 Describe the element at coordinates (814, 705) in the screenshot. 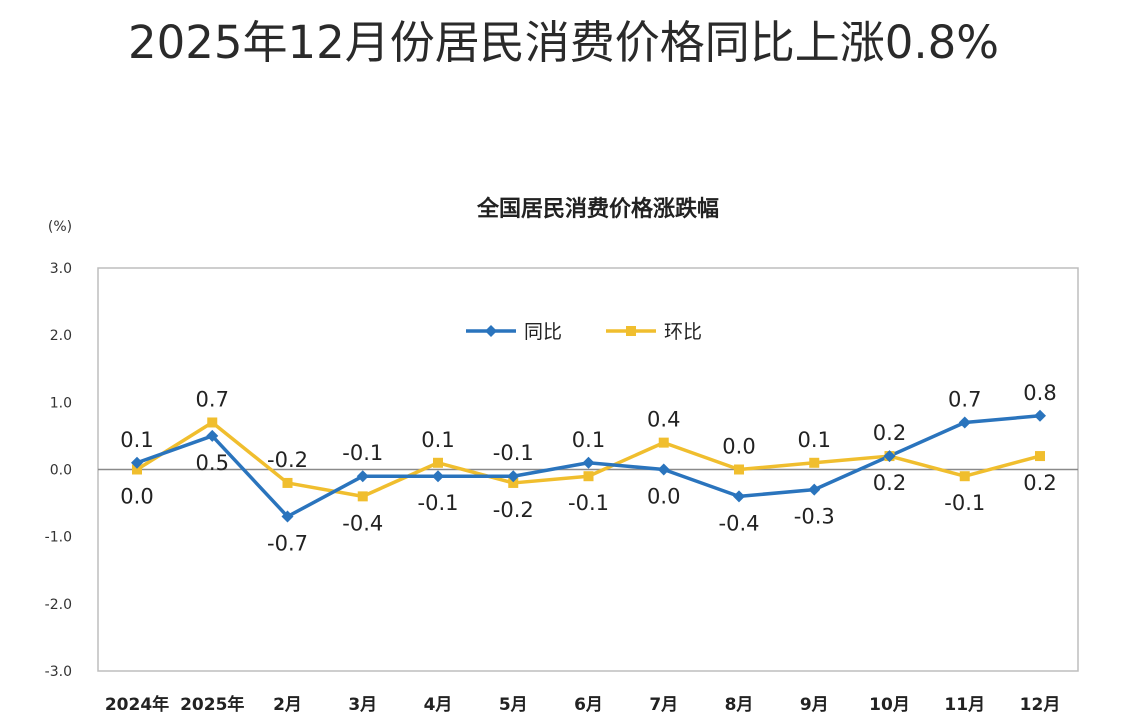

I see `x-tick-label: 9月` at that location.